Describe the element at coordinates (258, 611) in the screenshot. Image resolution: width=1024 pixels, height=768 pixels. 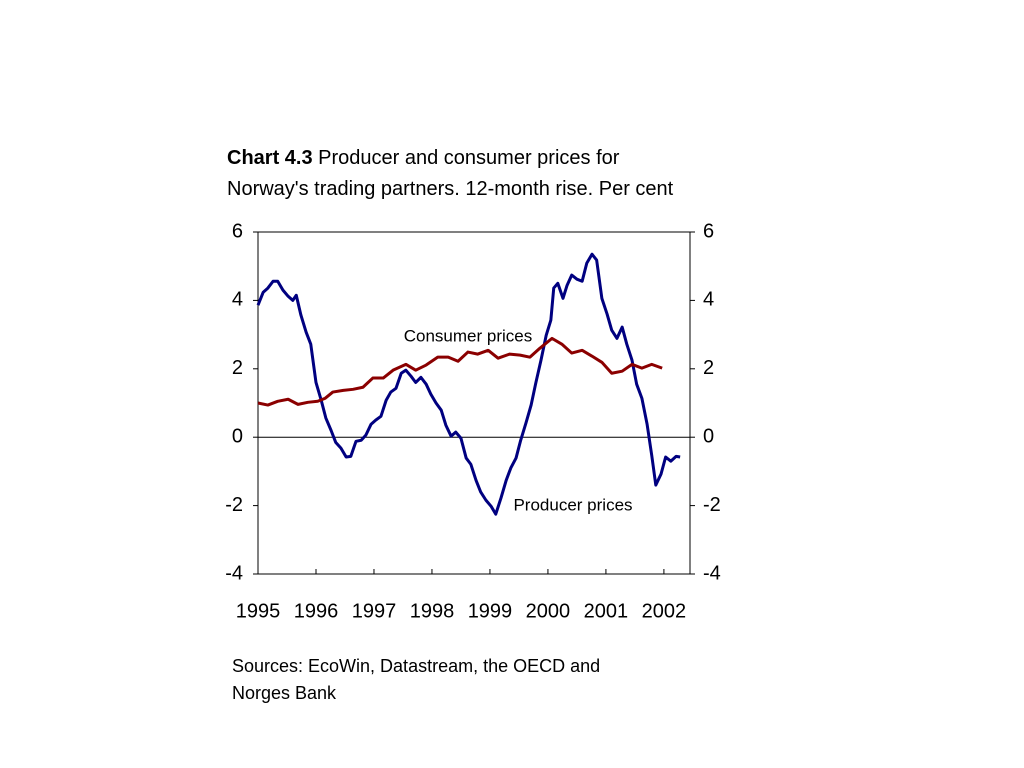
I see `x-tick-label: 1995` at that location.